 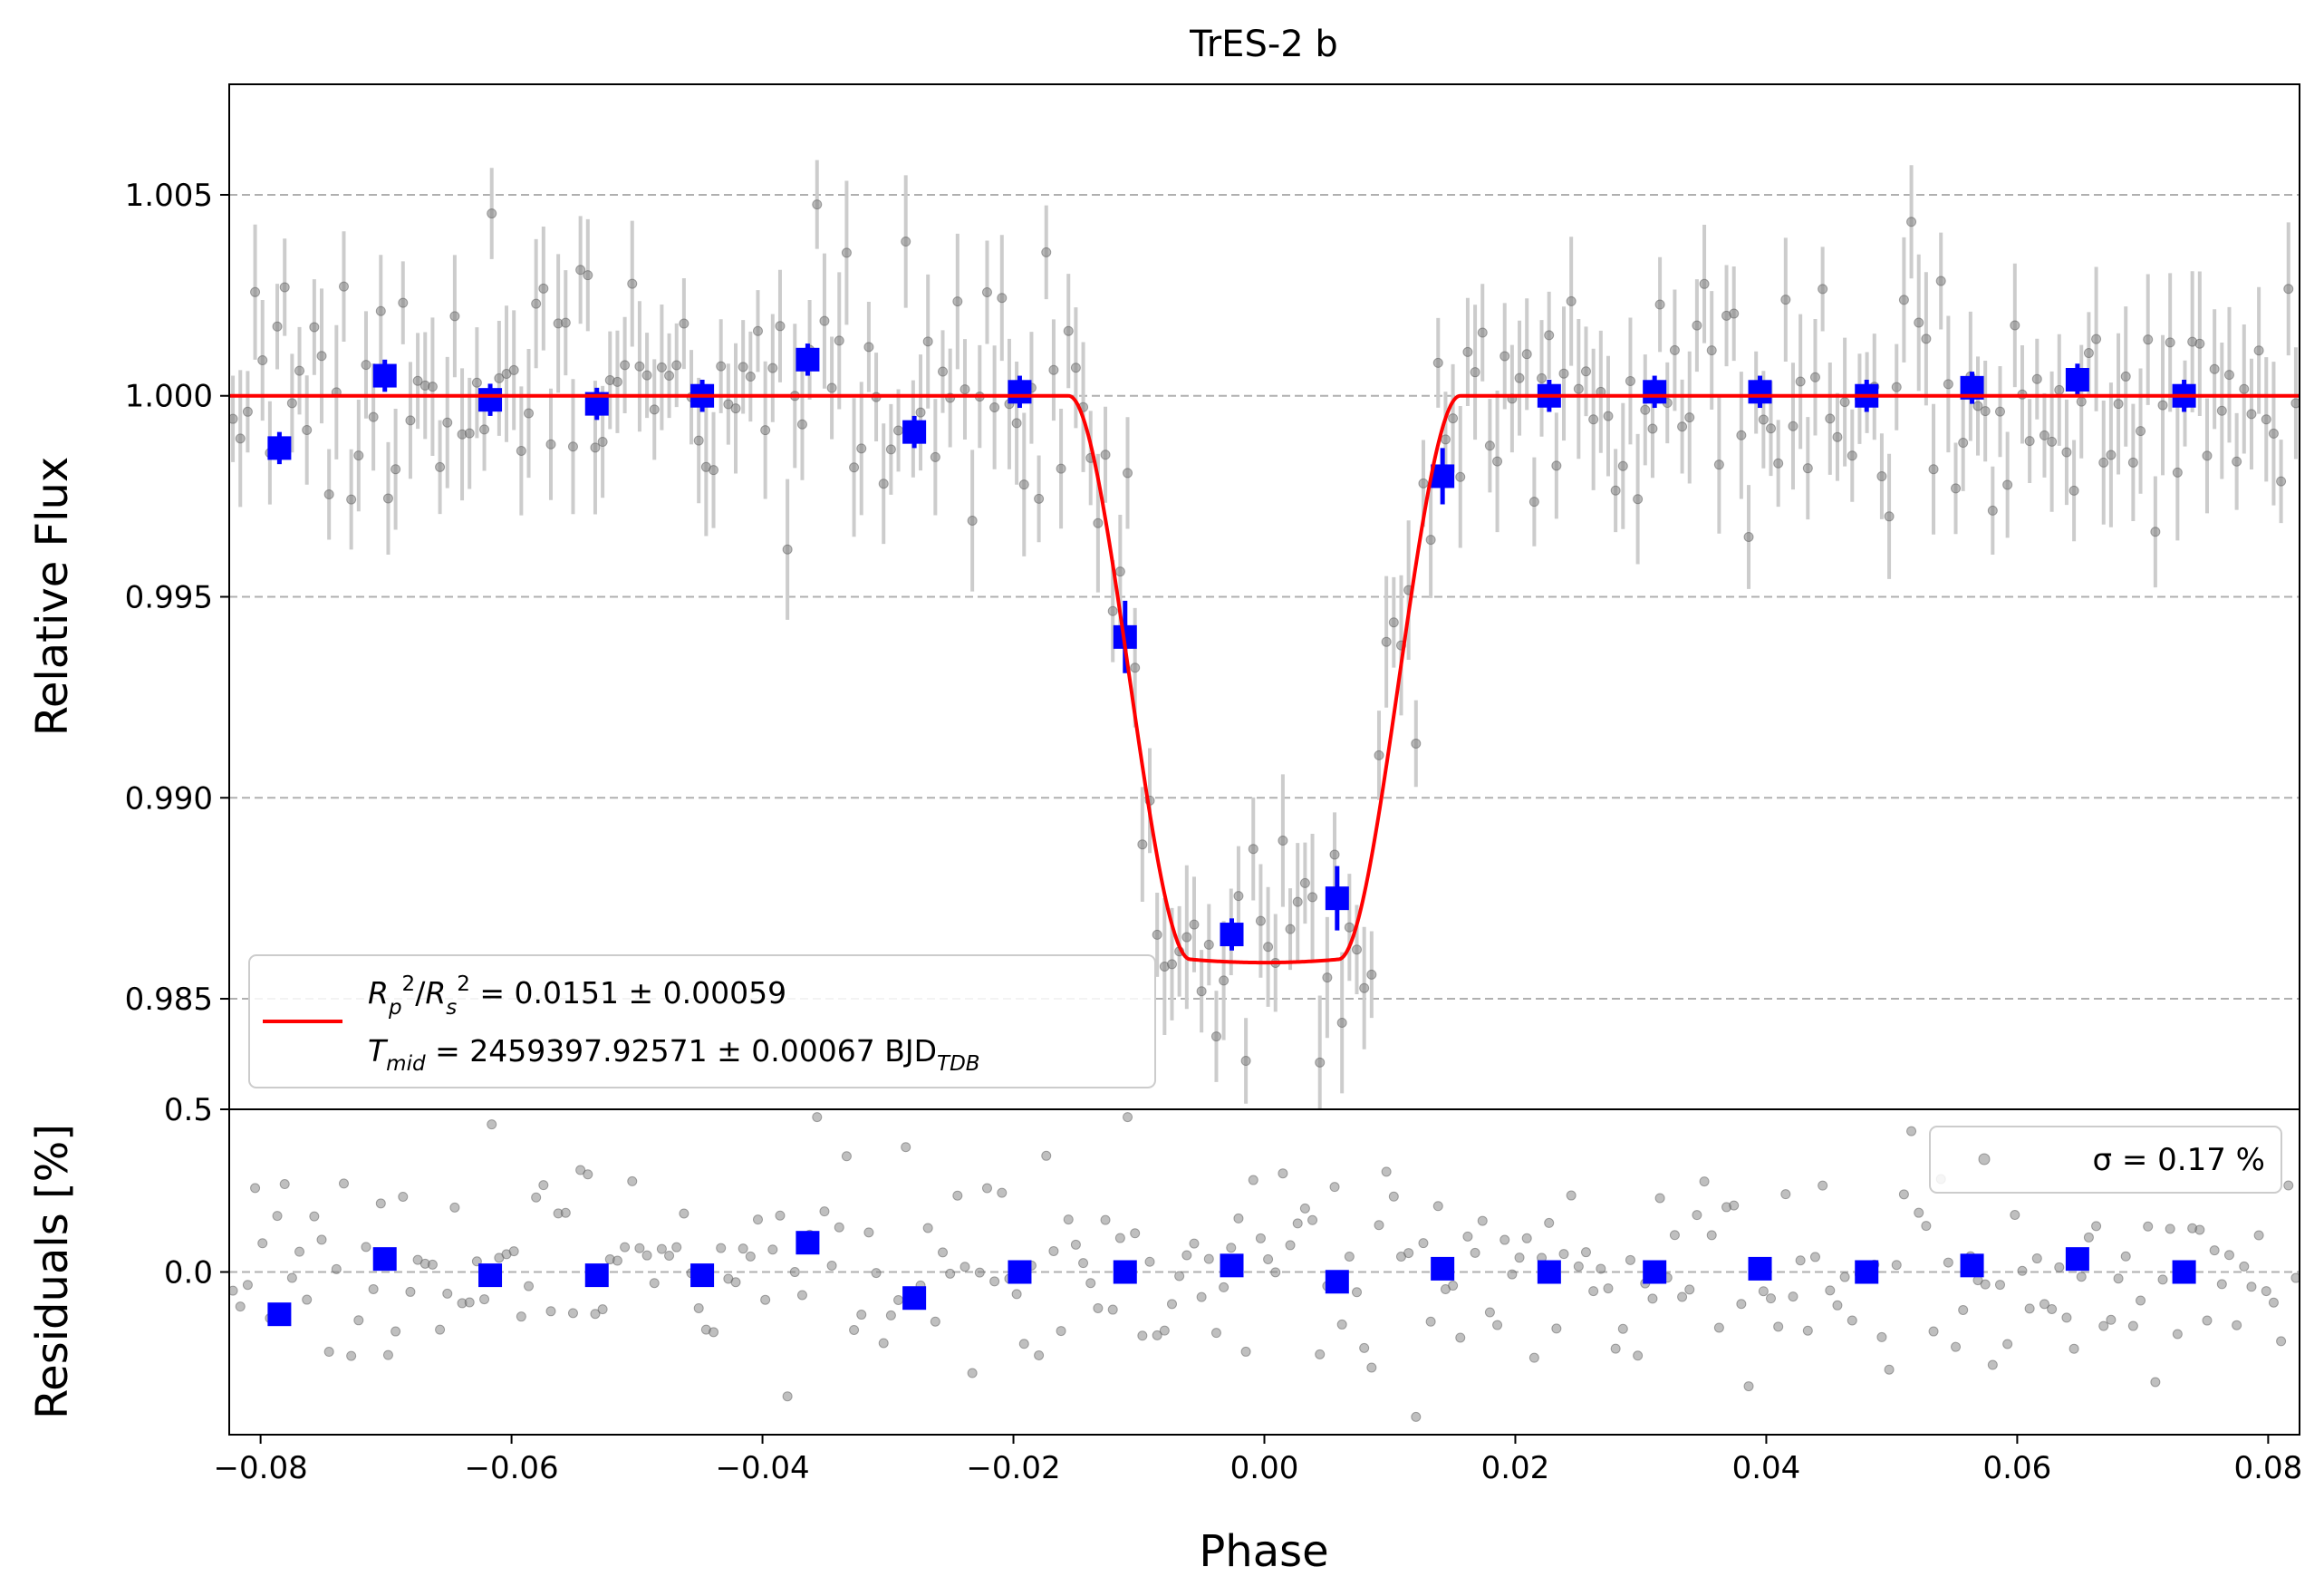 I want to click on xtick-label: 0.06, so click(x=2017, y=1468).